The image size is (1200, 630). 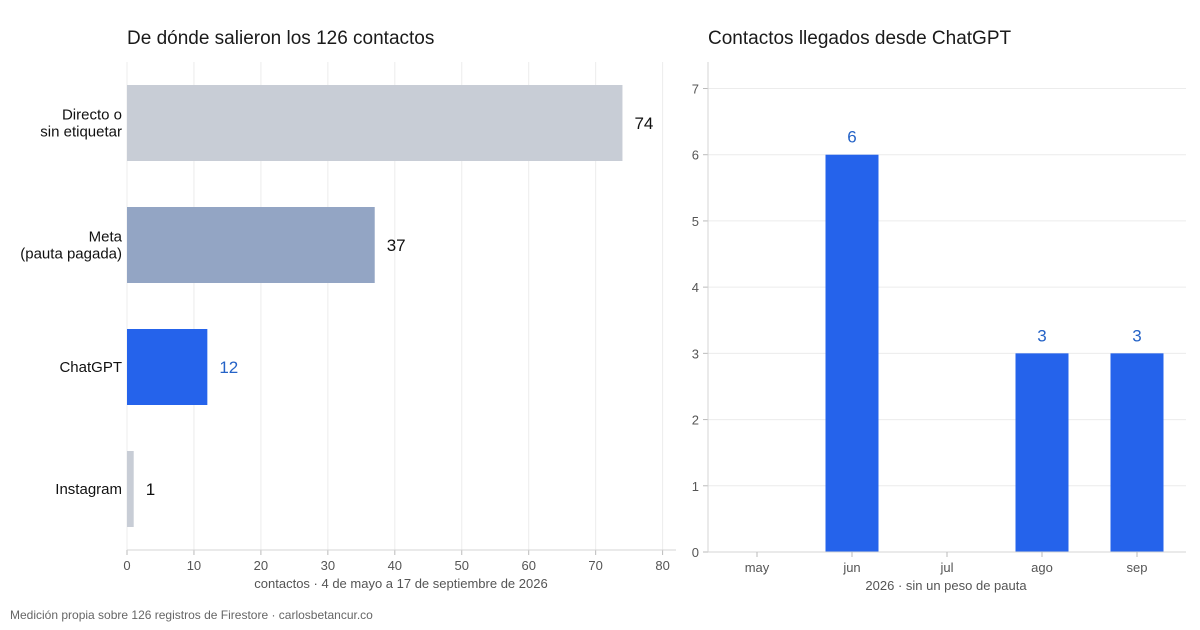 I want to click on category-label: ChatGPT, so click(x=90, y=367).